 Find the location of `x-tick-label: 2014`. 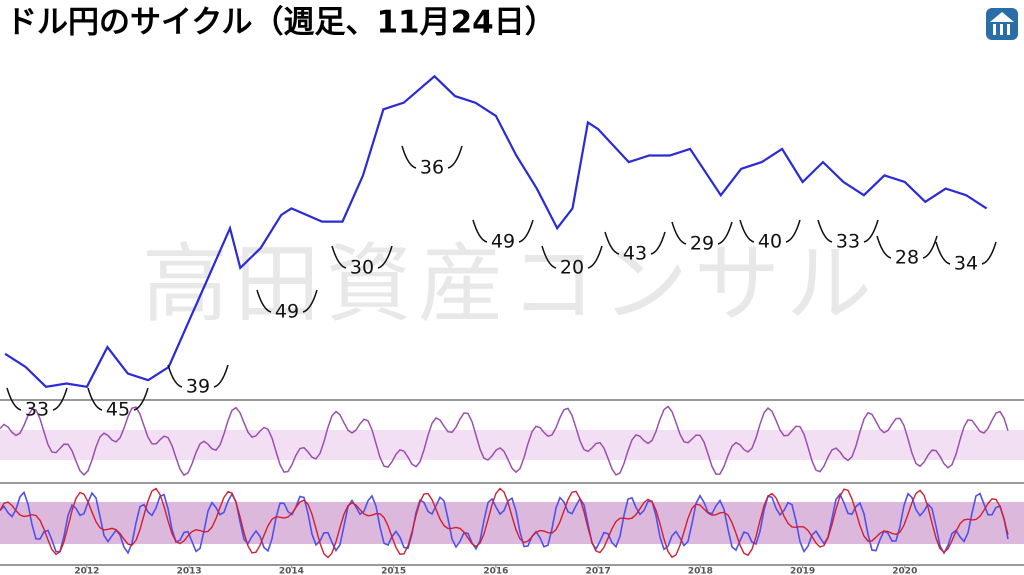

x-tick-label: 2014 is located at coordinates (291, 571).